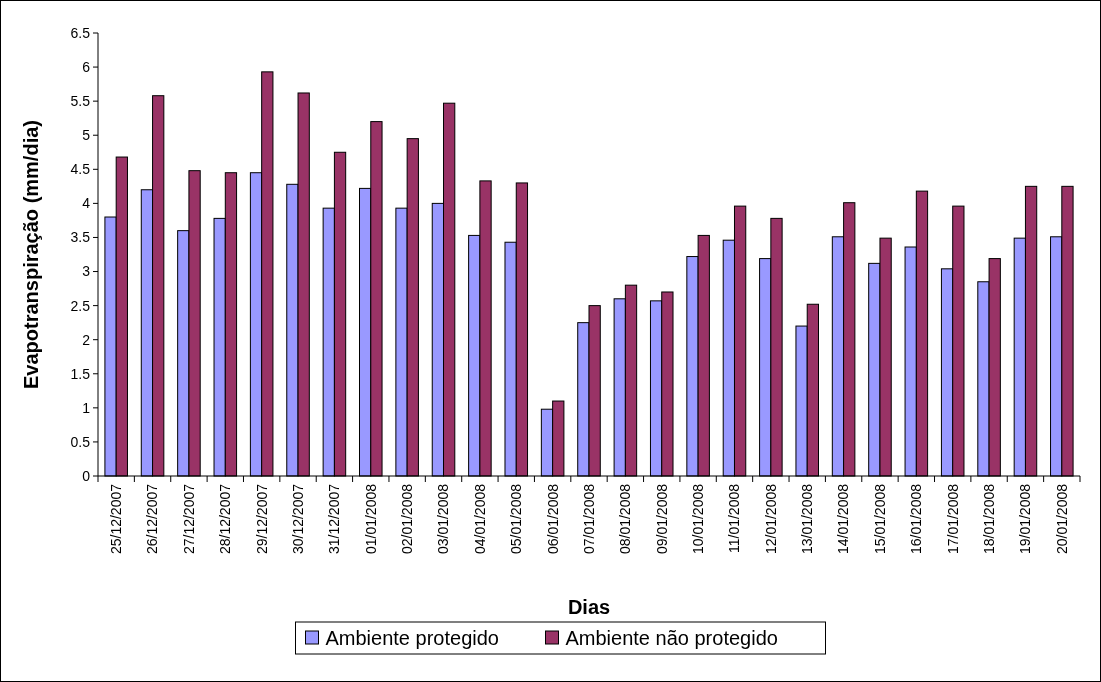 The height and width of the screenshot is (682, 1101). I want to click on x-tick-label: 07/01/2008, so click(588, 519).